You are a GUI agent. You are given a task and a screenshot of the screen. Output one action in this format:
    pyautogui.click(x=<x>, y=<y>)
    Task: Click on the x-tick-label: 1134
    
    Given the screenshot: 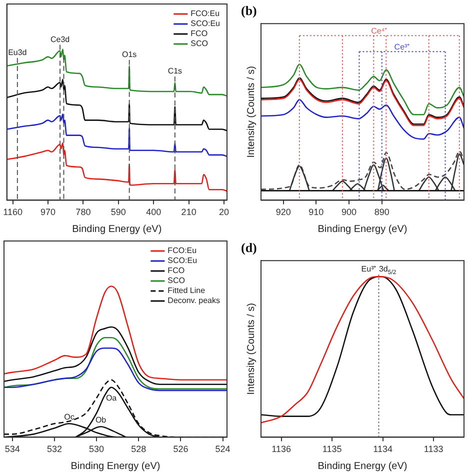 What is the action you would take?
    pyautogui.click(x=382, y=449)
    